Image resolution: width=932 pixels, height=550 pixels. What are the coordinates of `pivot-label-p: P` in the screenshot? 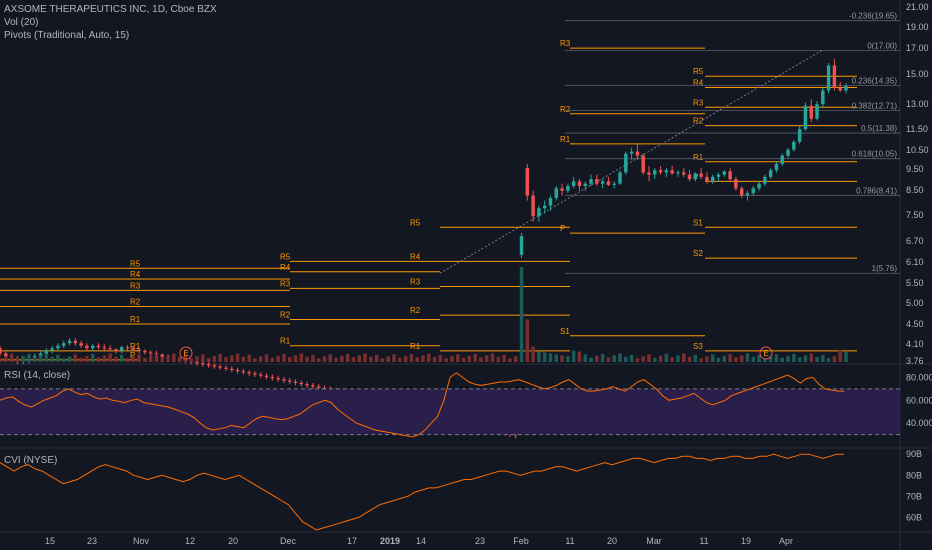 It's located at (562, 228).